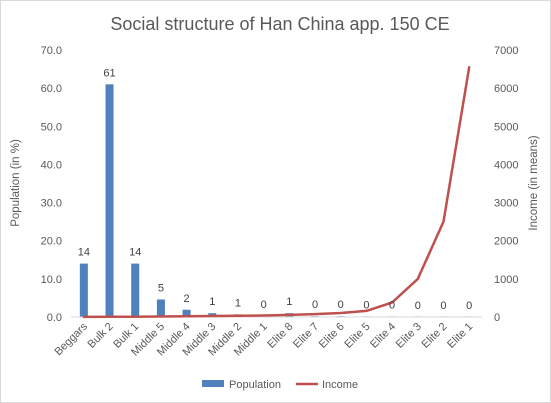 This screenshot has width=551, height=403. Describe the element at coordinates (506, 242) in the screenshot. I see `y2-tick-label: 2000` at that location.